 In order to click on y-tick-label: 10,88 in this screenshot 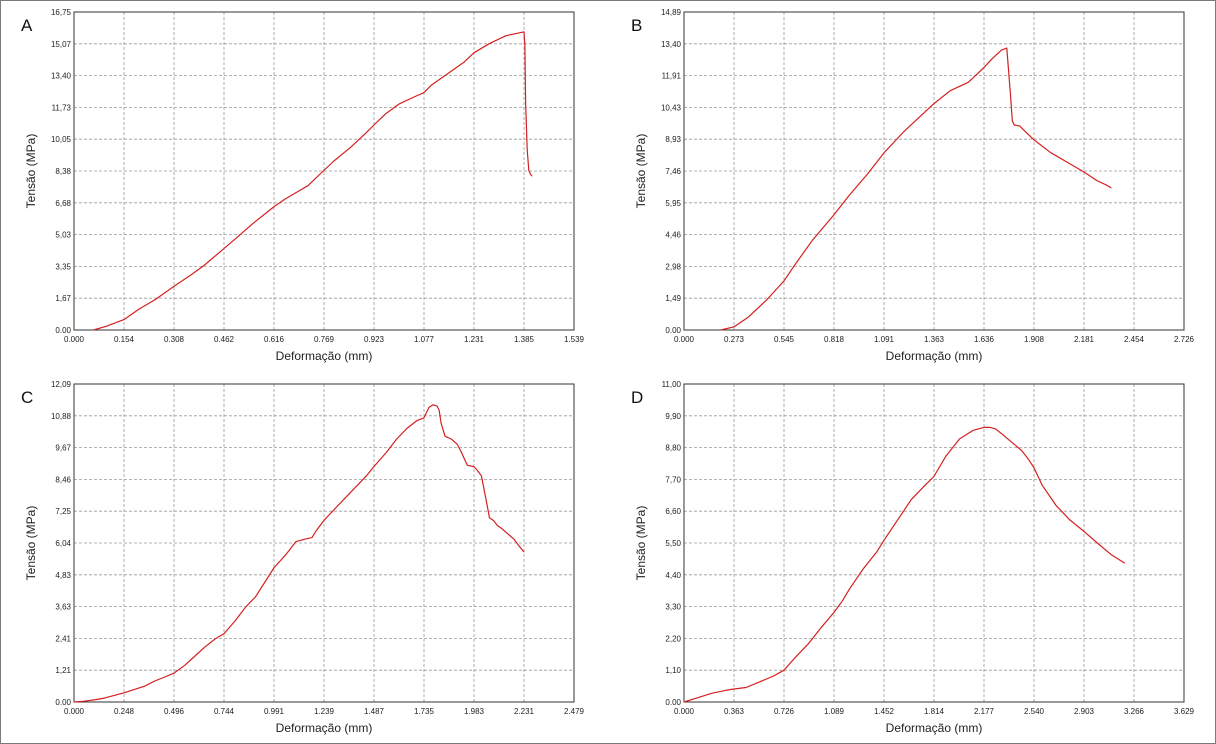, I will do `click(61, 416)`.